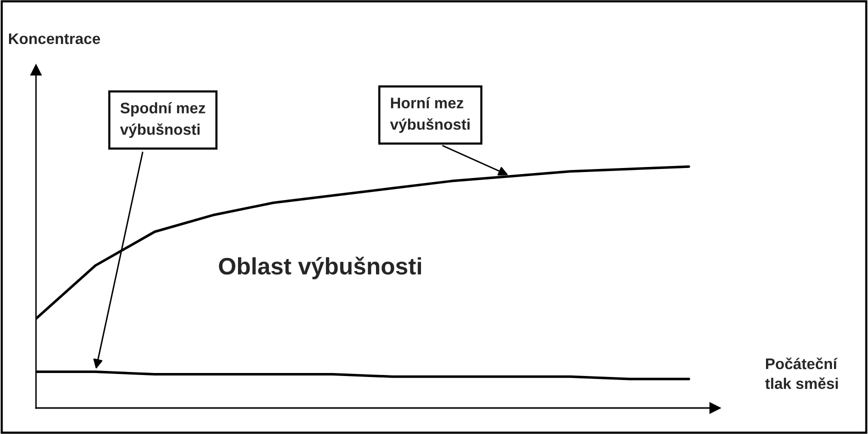 The width and height of the screenshot is (868, 434). What do you see at coordinates (801, 373) in the screenshot?
I see `x-axis-title: Počáteční tlak směsi` at bounding box center [801, 373].